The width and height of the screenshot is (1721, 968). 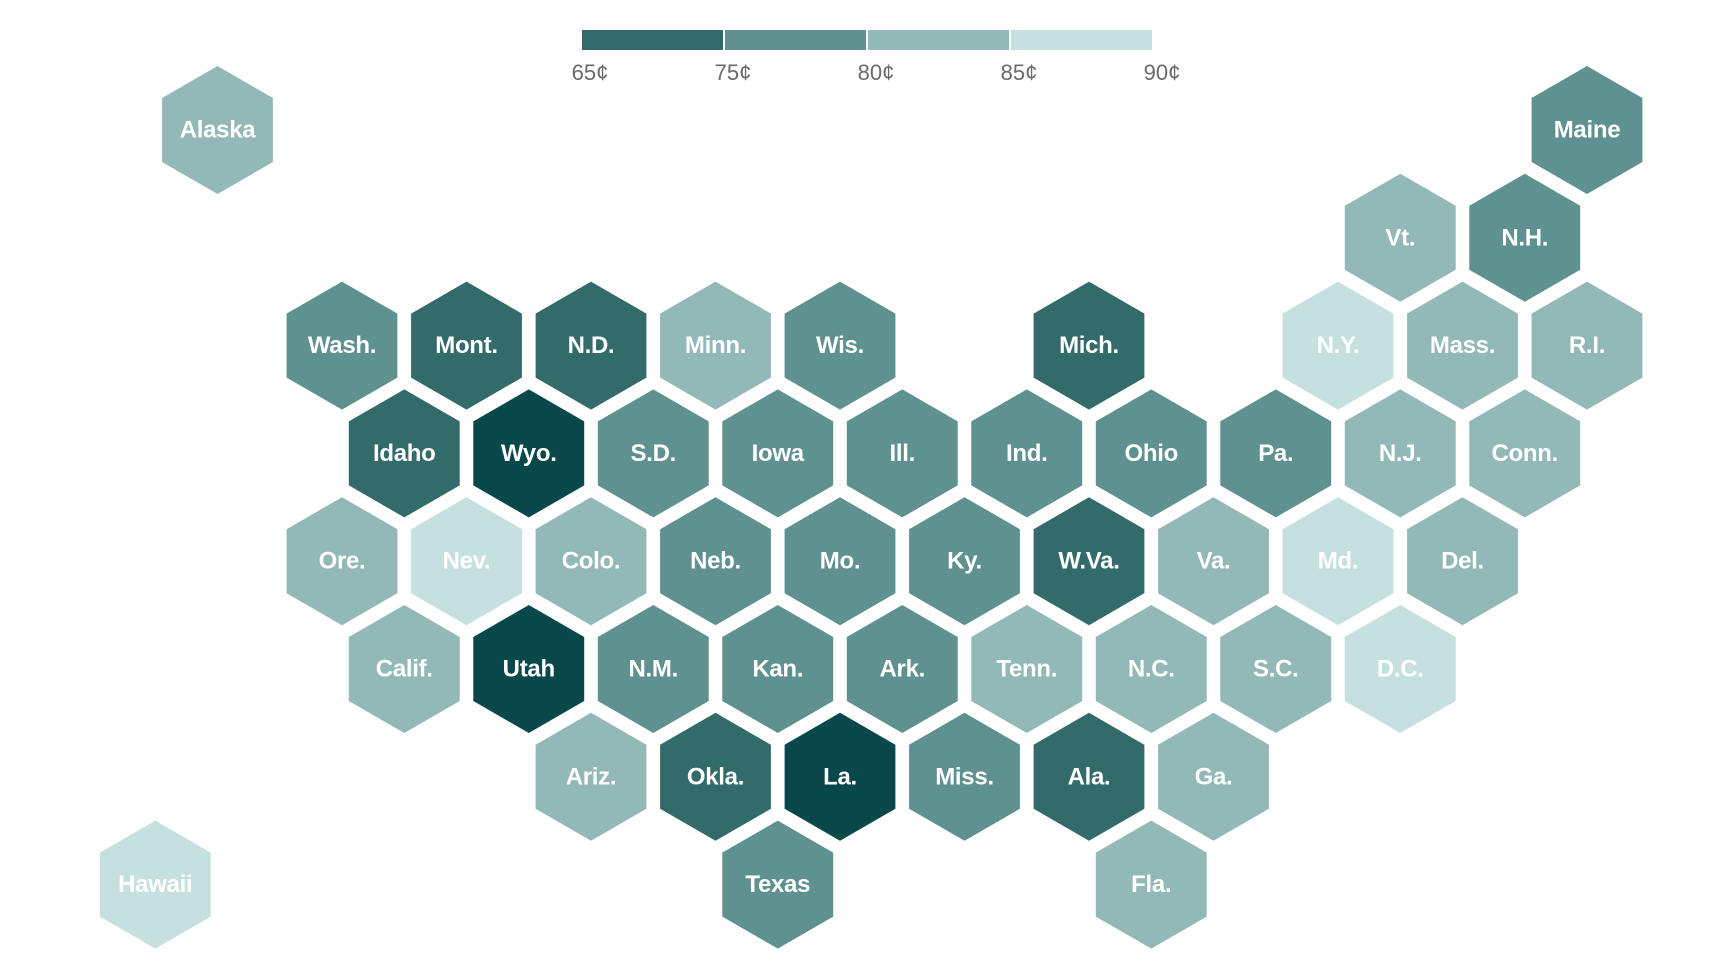 I want to click on state-hex-ala: Ala., so click(x=1089, y=776).